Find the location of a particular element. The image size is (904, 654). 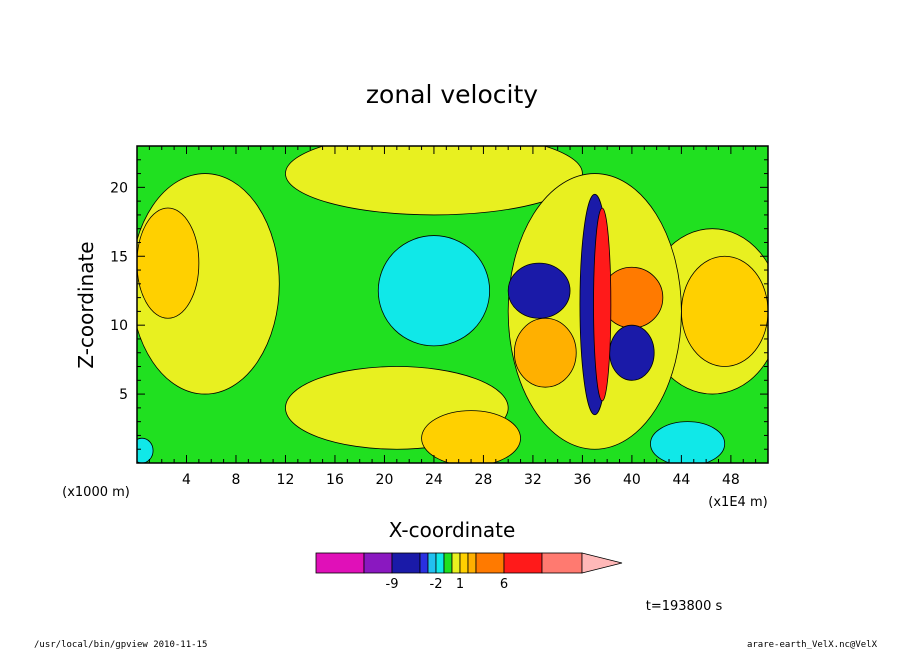

y-tick-label: 15 is located at coordinates (119, 257).